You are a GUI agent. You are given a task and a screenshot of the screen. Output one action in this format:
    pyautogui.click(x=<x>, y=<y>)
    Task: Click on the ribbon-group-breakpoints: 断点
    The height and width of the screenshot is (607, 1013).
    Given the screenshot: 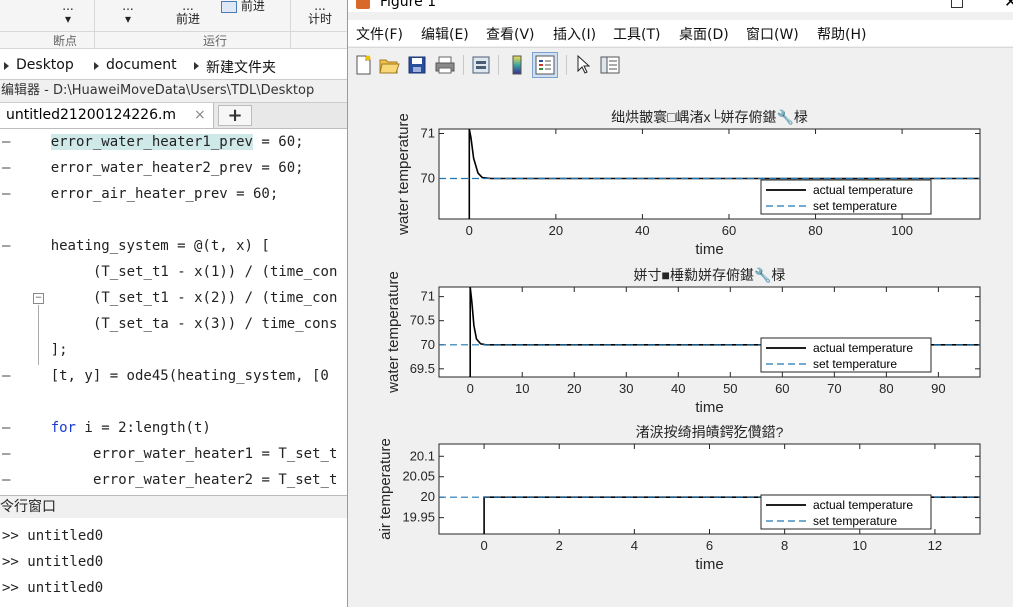 What is the action you would take?
    pyautogui.click(x=64, y=41)
    